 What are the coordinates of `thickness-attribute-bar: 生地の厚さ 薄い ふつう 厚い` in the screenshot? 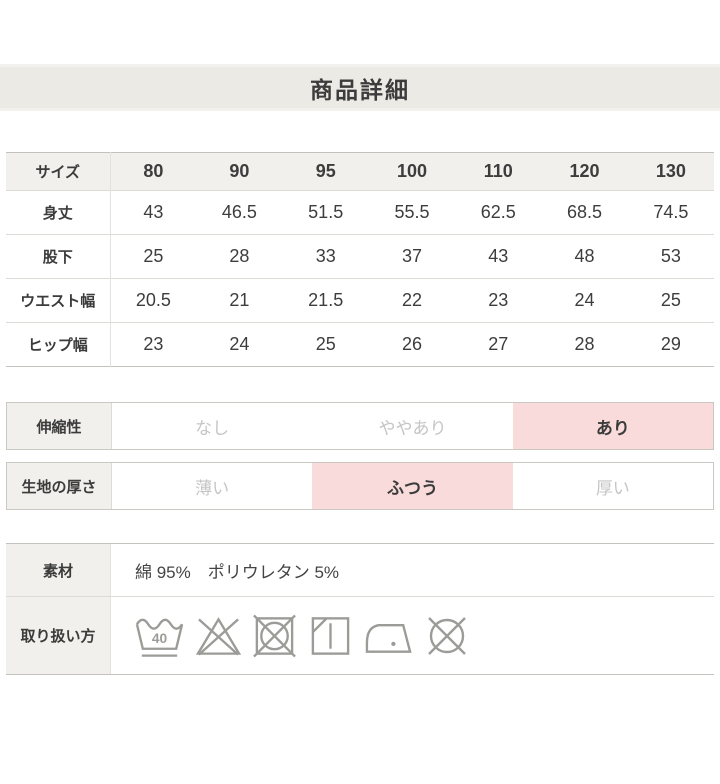 It's located at (360, 486).